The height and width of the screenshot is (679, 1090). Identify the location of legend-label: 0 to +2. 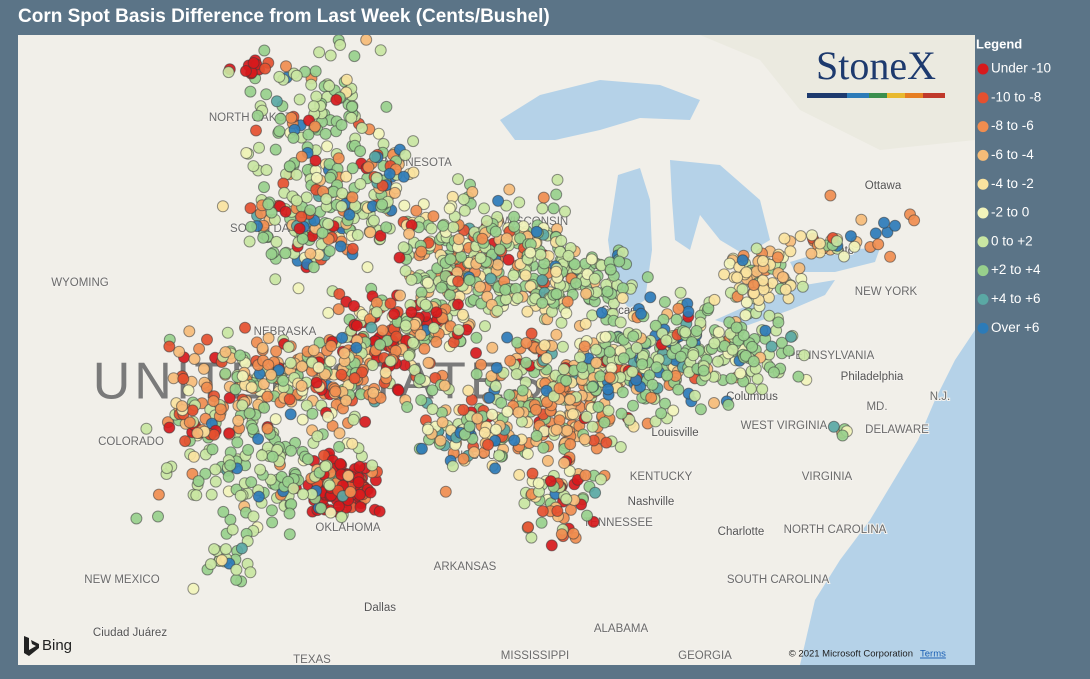
(1012, 240).